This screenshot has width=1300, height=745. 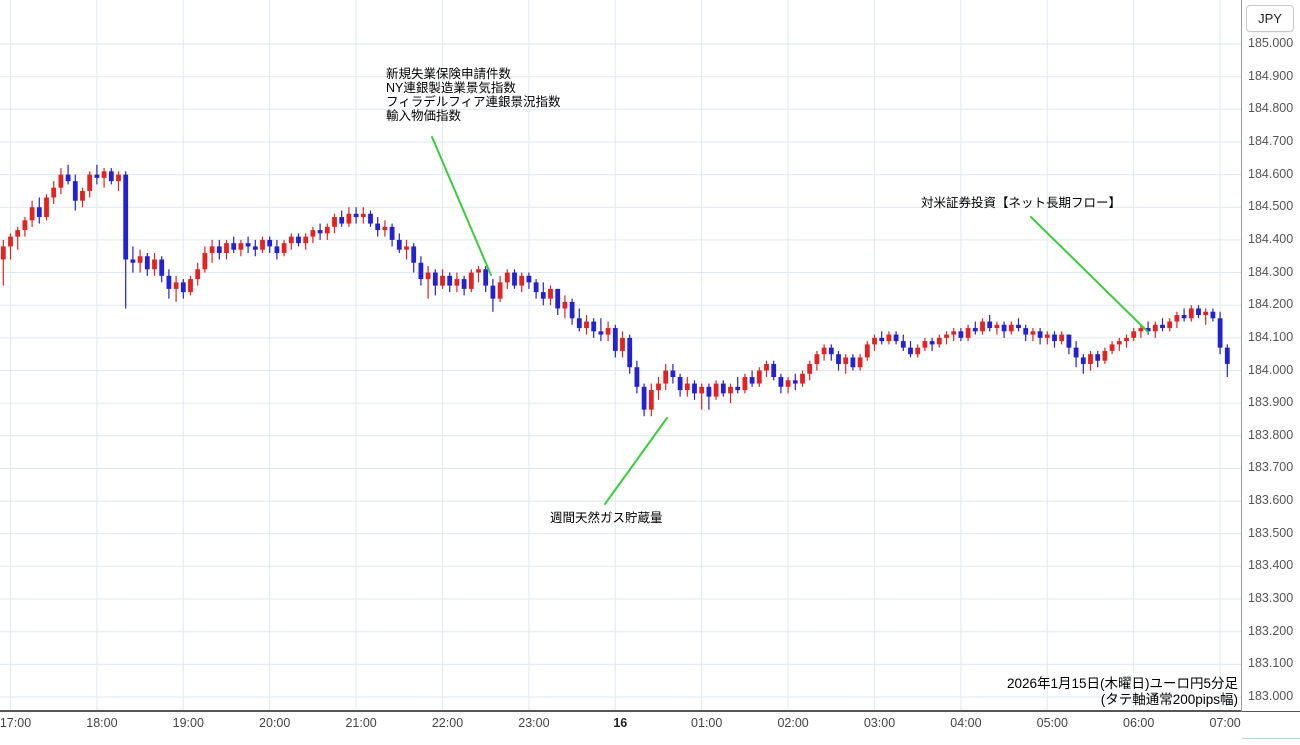 I want to click on time-tick-label: 23:00, so click(x=534, y=723).